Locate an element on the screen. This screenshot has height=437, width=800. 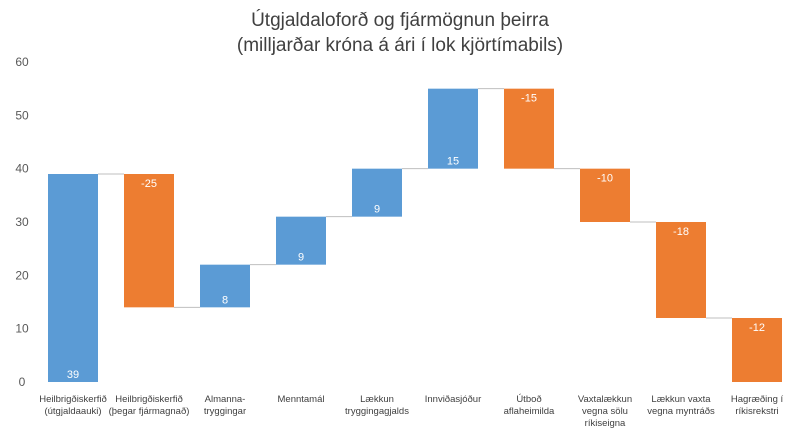
y-tick-label: 50 is located at coordinates (22, 115).